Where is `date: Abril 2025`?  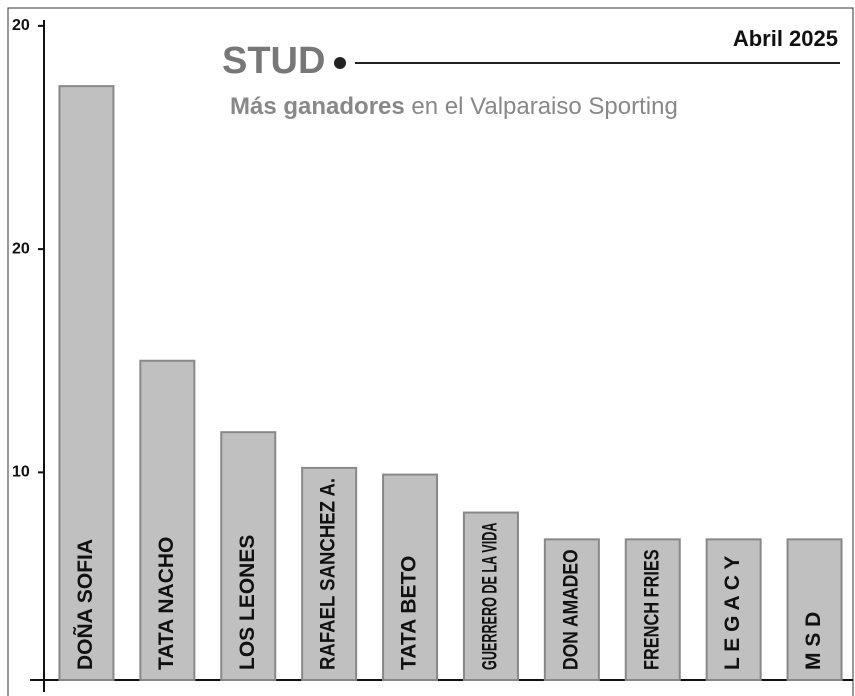 date: Abril 2025 is located at coordinates (785, 38).